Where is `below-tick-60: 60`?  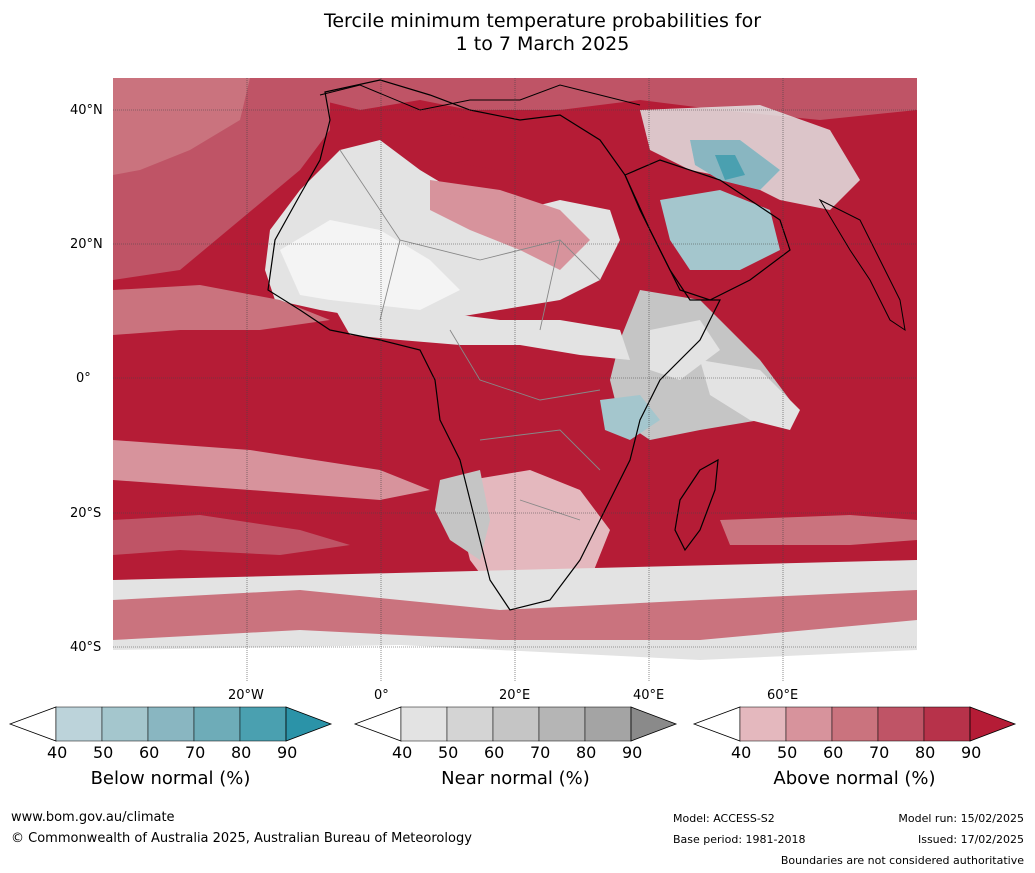
below-tick-60: 60 is located at coordinates (149, 752).